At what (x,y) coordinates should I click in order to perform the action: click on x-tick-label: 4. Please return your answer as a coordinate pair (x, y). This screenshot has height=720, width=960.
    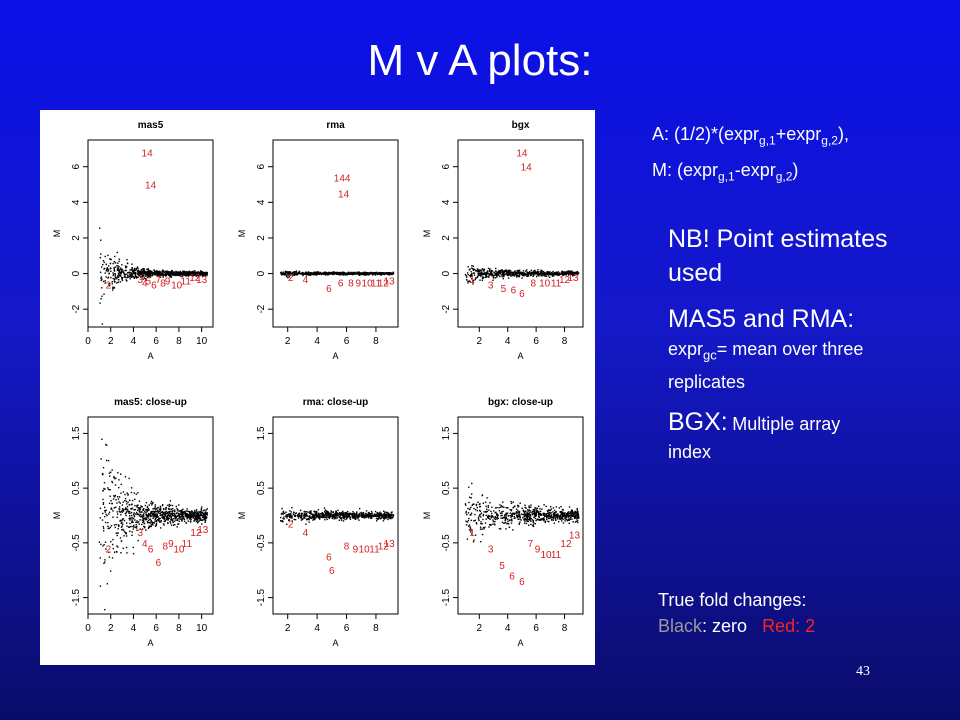
    Looking at the image, I should click on (317, 628).